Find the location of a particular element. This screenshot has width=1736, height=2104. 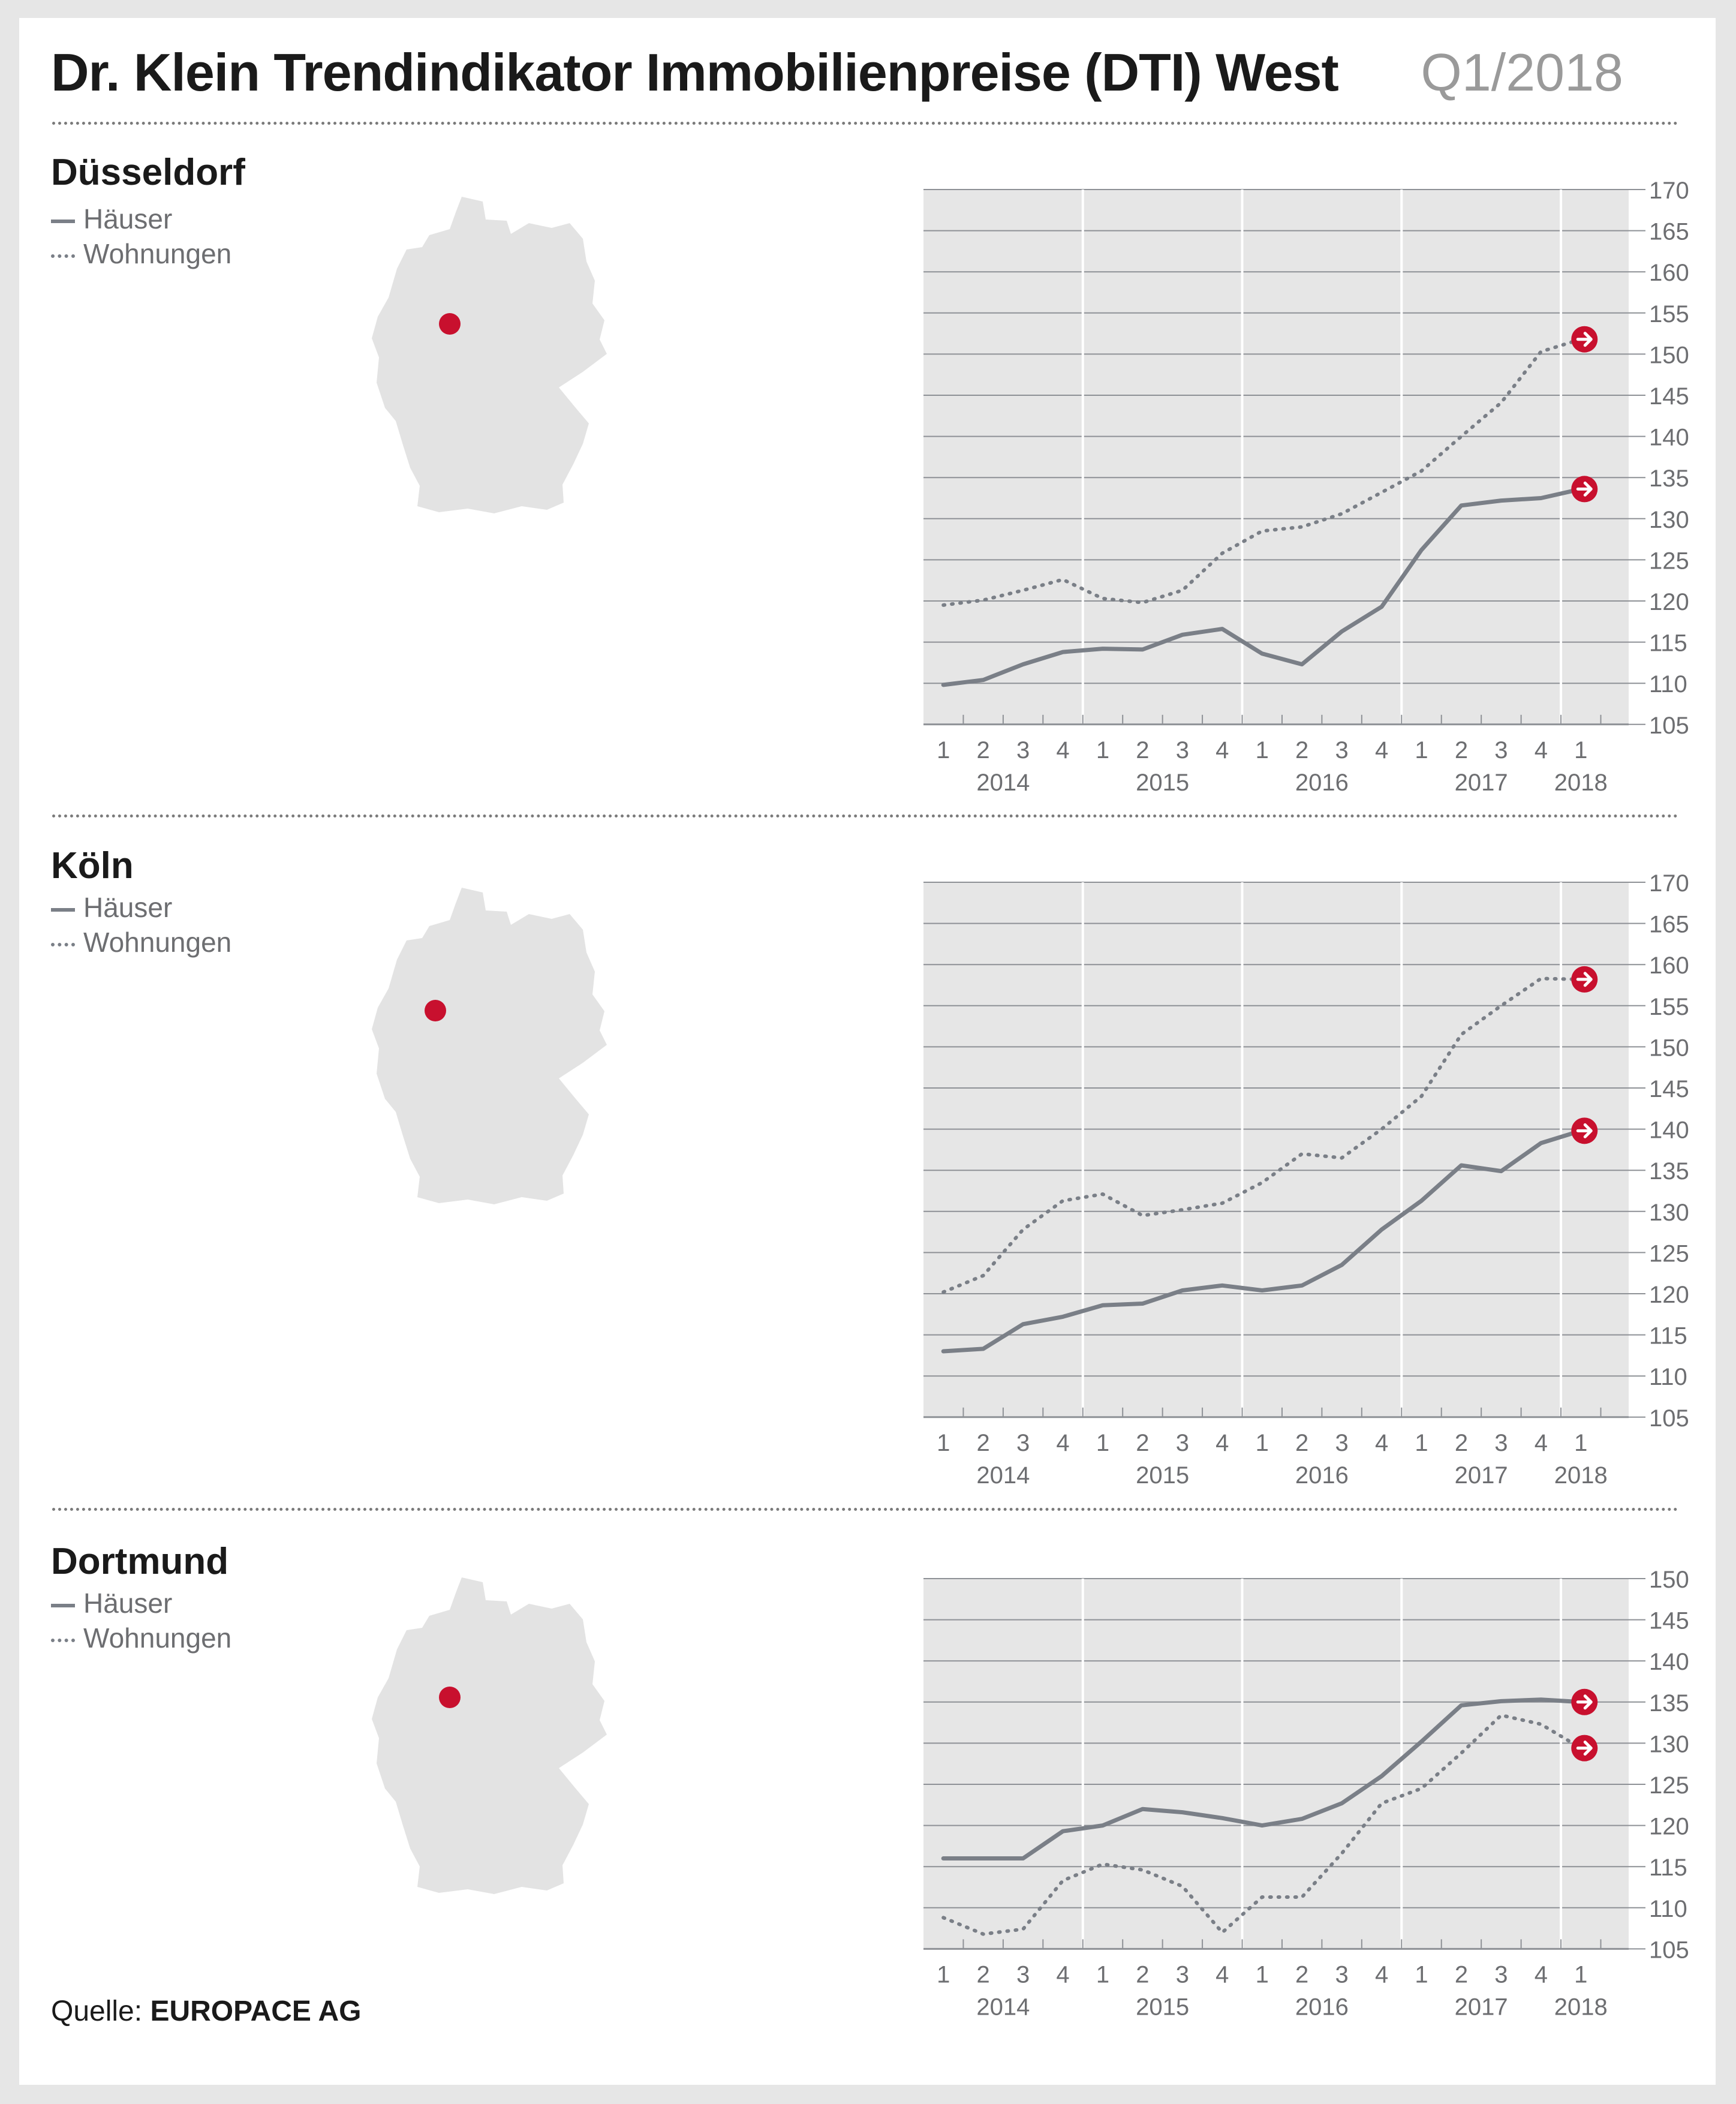

y-tick-label: 165 is located at coordinates (1669, 232).